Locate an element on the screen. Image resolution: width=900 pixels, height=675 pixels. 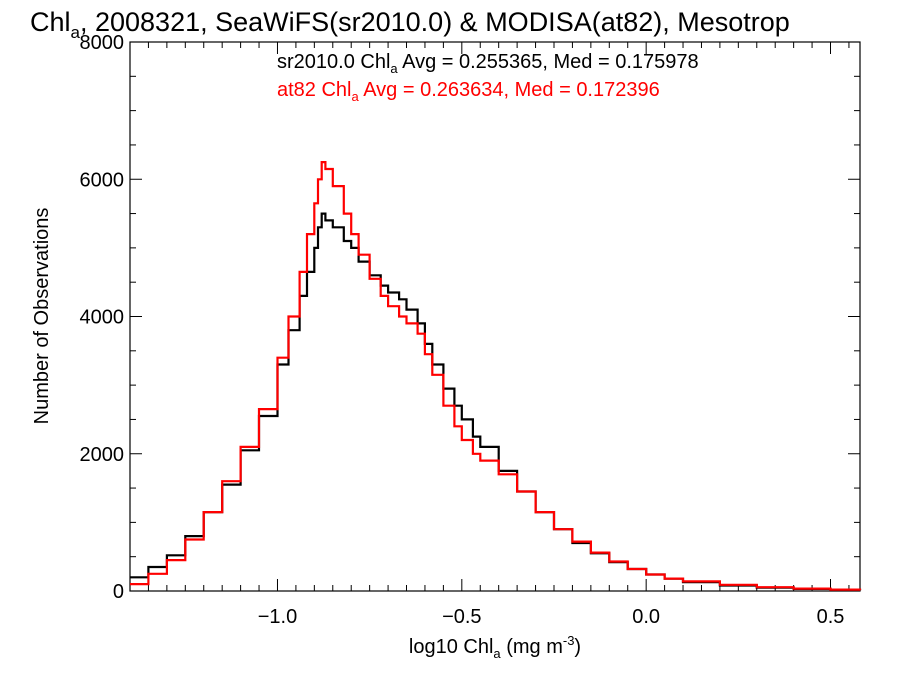
y-tick-label: 8000 is located at coordinates (102, 43).